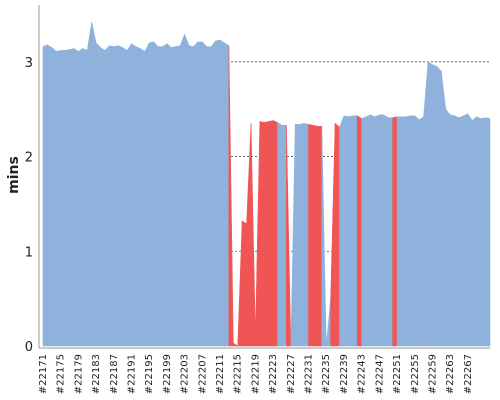  What do you see at coordinates (61, 374) in the screenshot?
I see `x-tick-label: #22175` at bounding box center [61, 374].